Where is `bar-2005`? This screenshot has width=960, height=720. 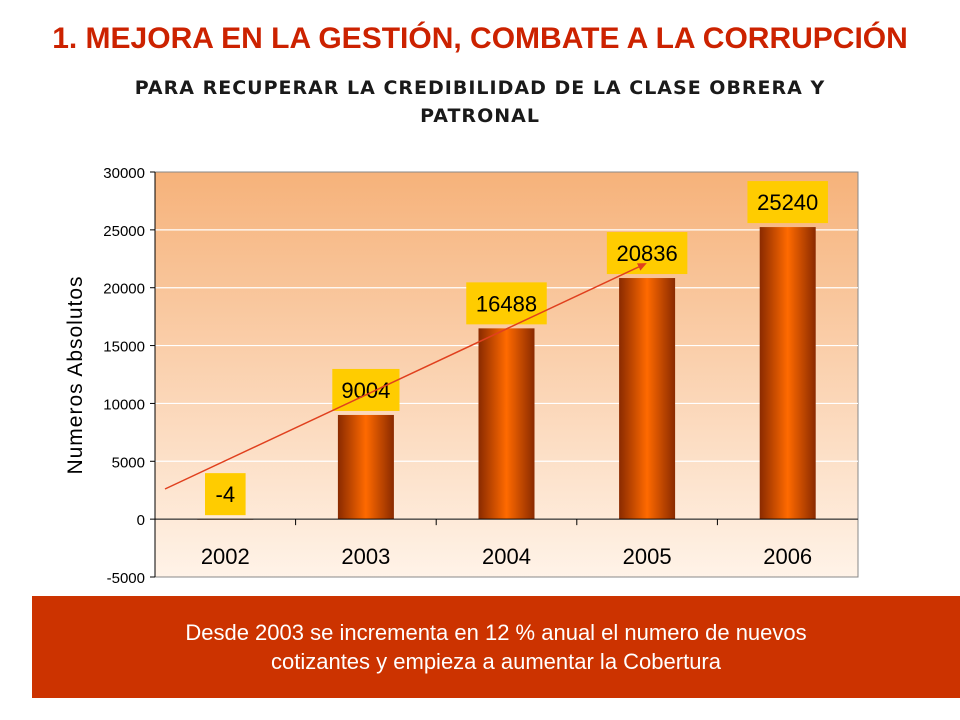 bar-2005 is located at coordinates (647, 399).